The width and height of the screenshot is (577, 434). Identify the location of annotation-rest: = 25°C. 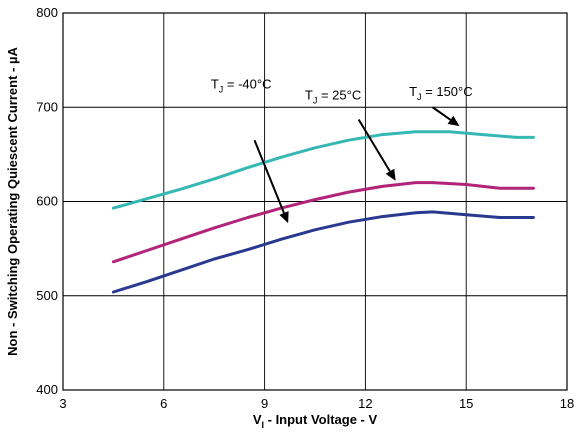
(339, 95).